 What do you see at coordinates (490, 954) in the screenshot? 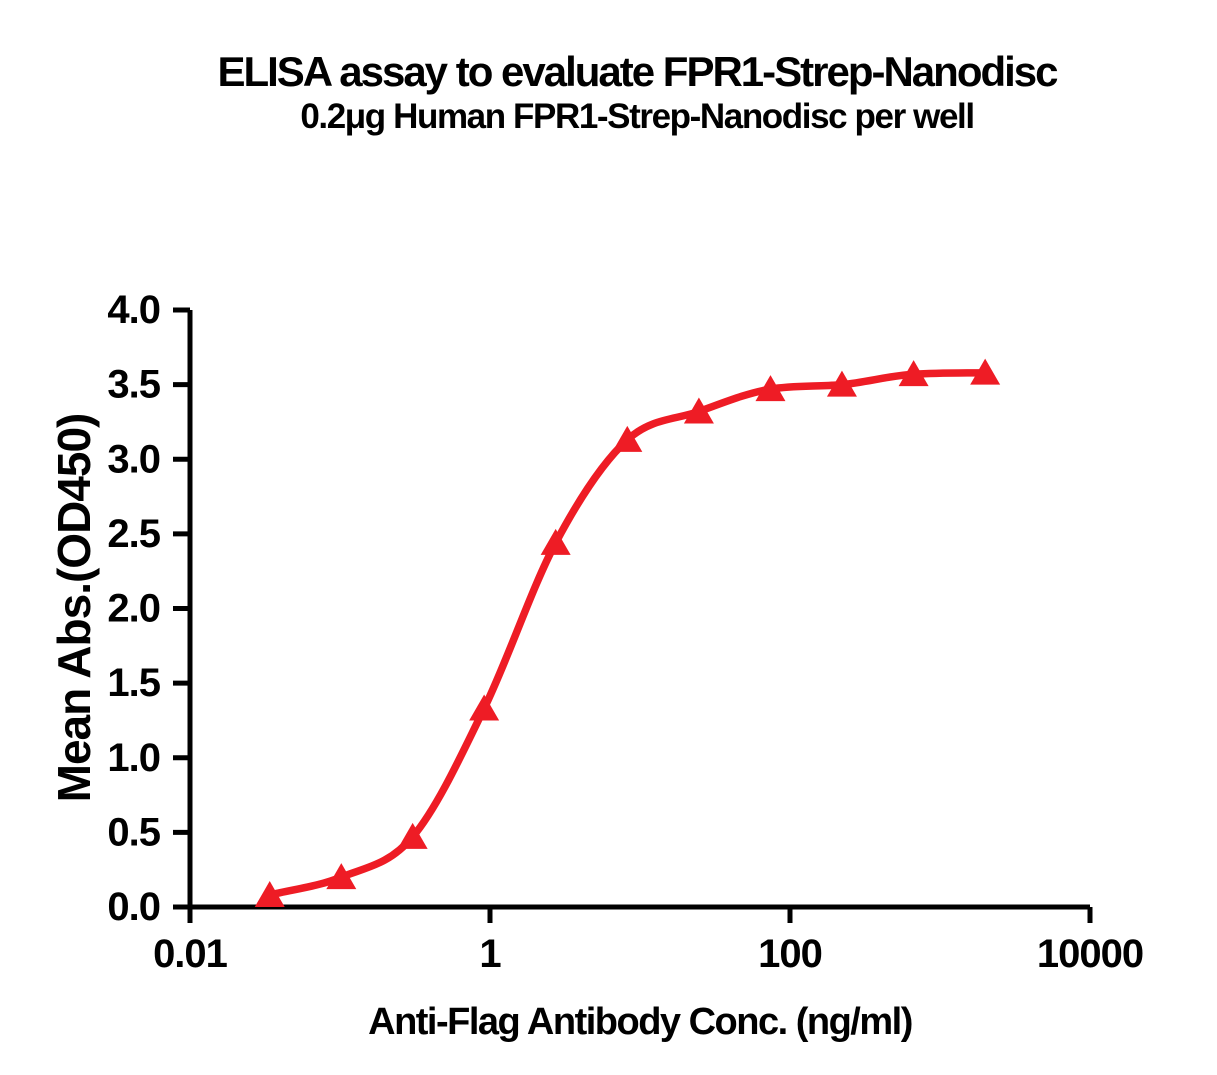
I see `x-tick-label: 1` at bounding box center [490, 954].